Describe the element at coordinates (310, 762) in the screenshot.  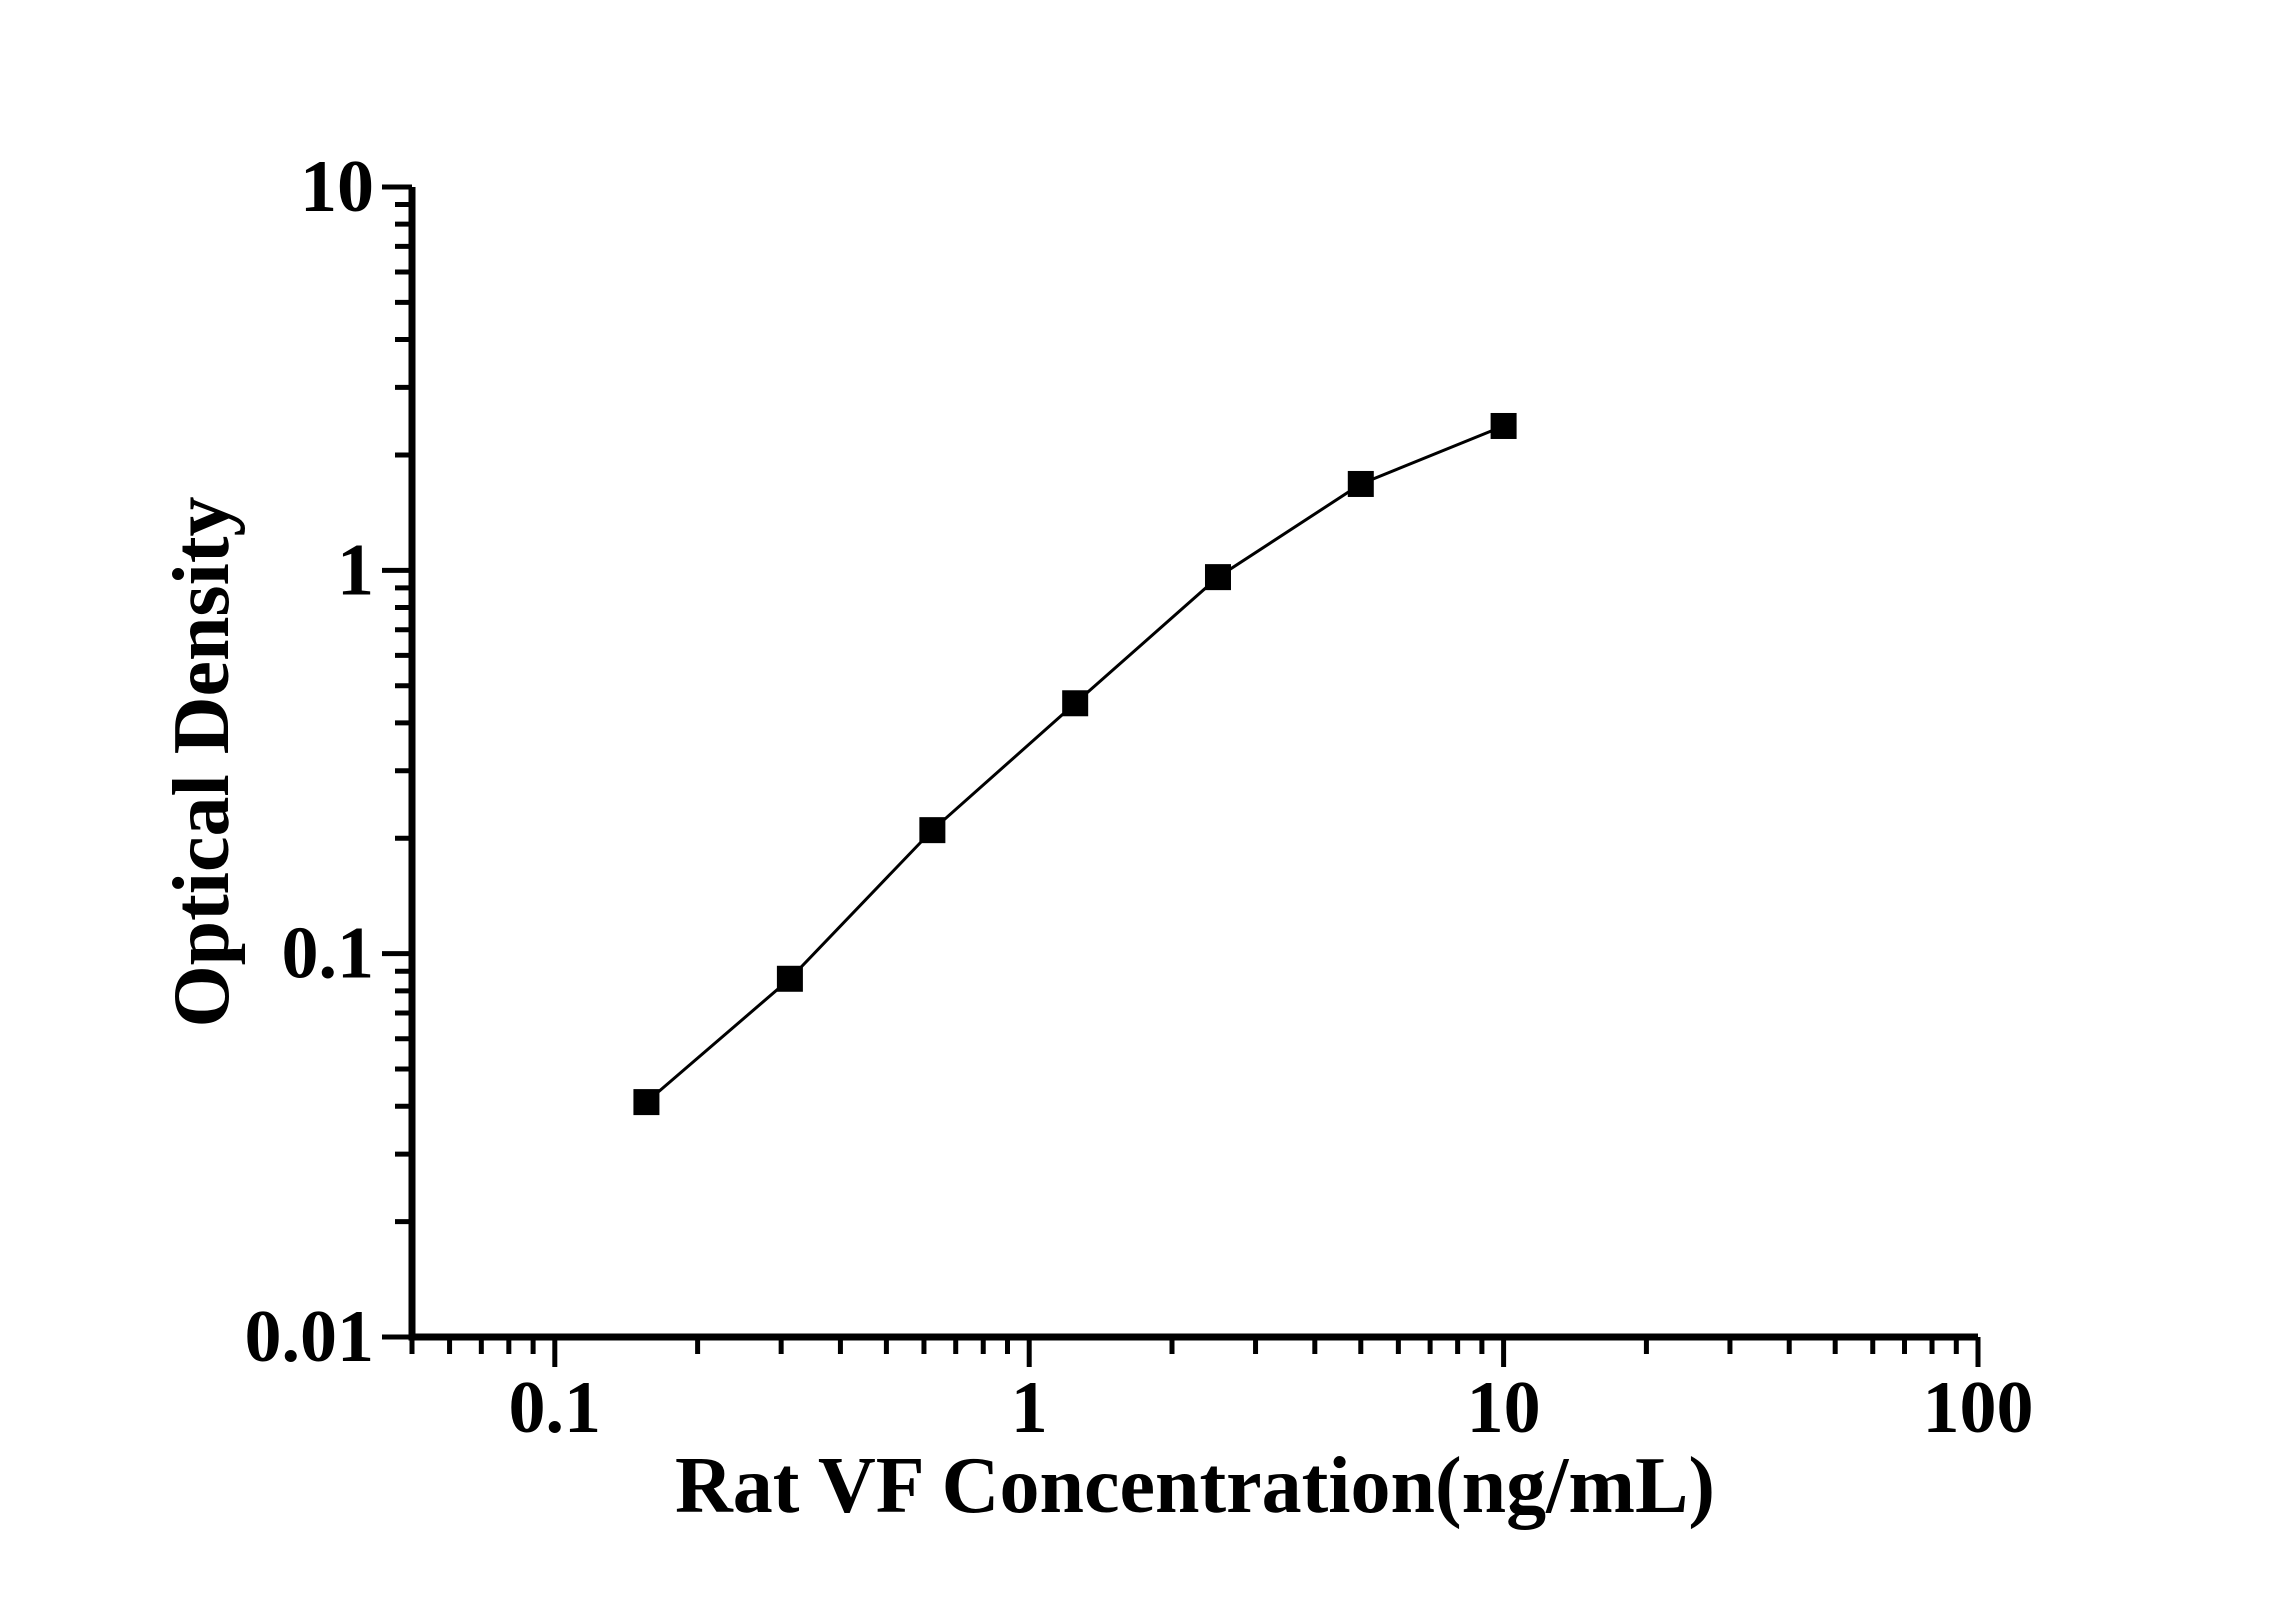
I see `y-axis-tick-labels: 0.01 0.1 1 10` at that location.